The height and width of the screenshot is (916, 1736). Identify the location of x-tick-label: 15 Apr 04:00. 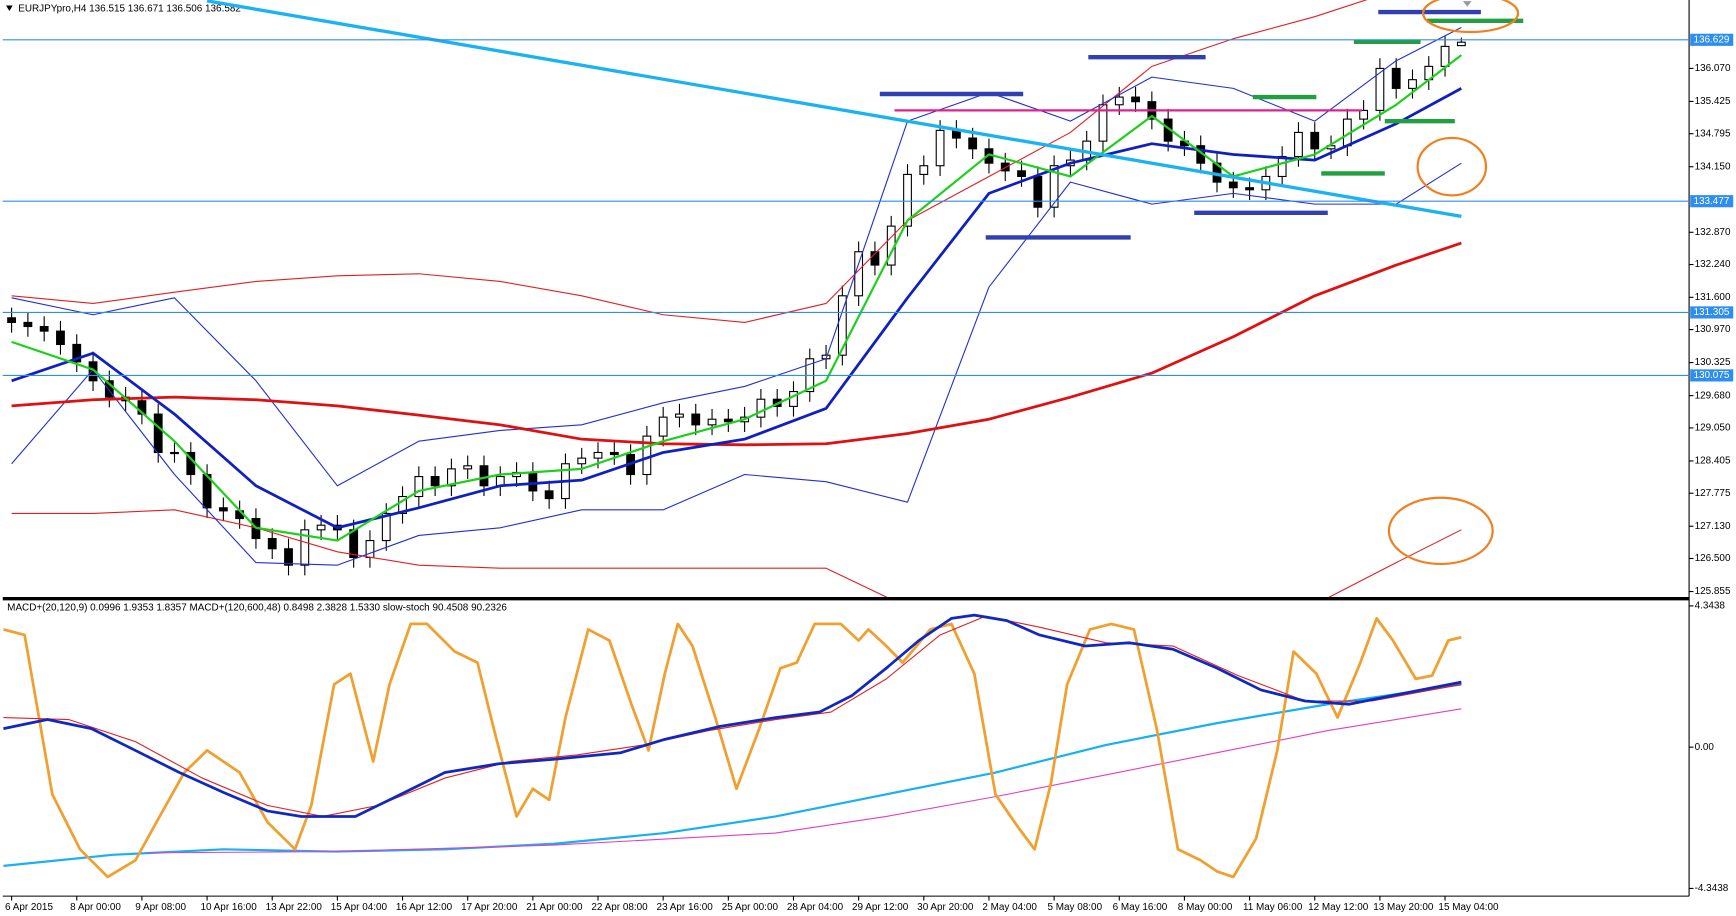
(359, 907).